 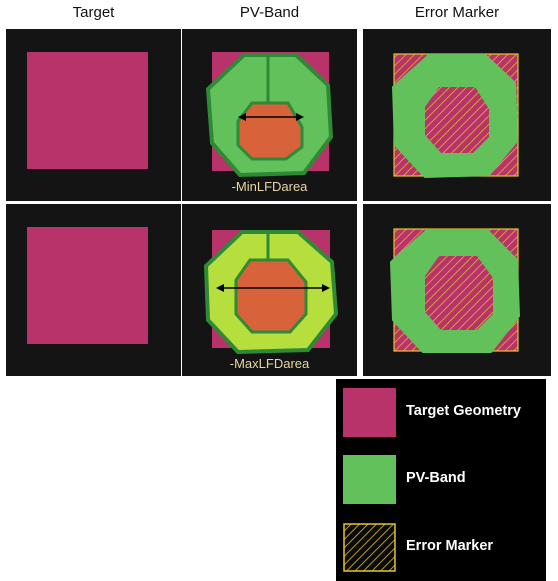 What do you see at coordinates (450, 546) in the screenshot?
I see `legend-label-error: Error Marker` at bounding box center [450, 546].